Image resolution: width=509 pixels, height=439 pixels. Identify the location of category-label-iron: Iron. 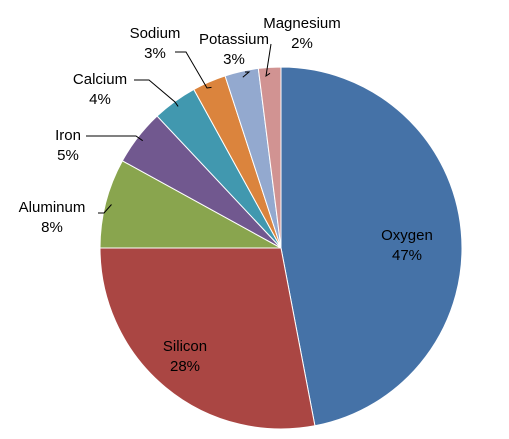
(68, 135).